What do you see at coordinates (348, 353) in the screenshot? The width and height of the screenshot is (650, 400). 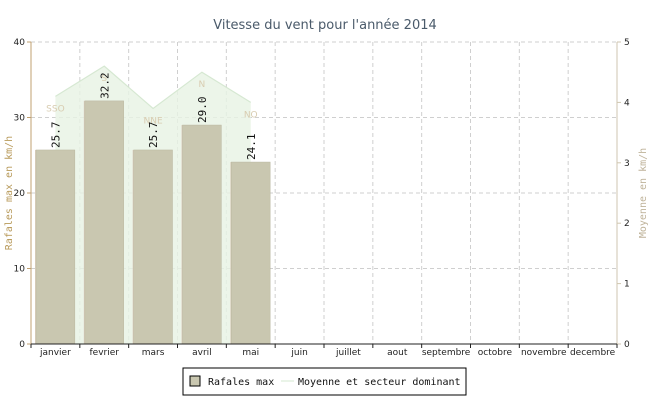 I see `x-tick-label: juillet` at bounding box center [348, 353].